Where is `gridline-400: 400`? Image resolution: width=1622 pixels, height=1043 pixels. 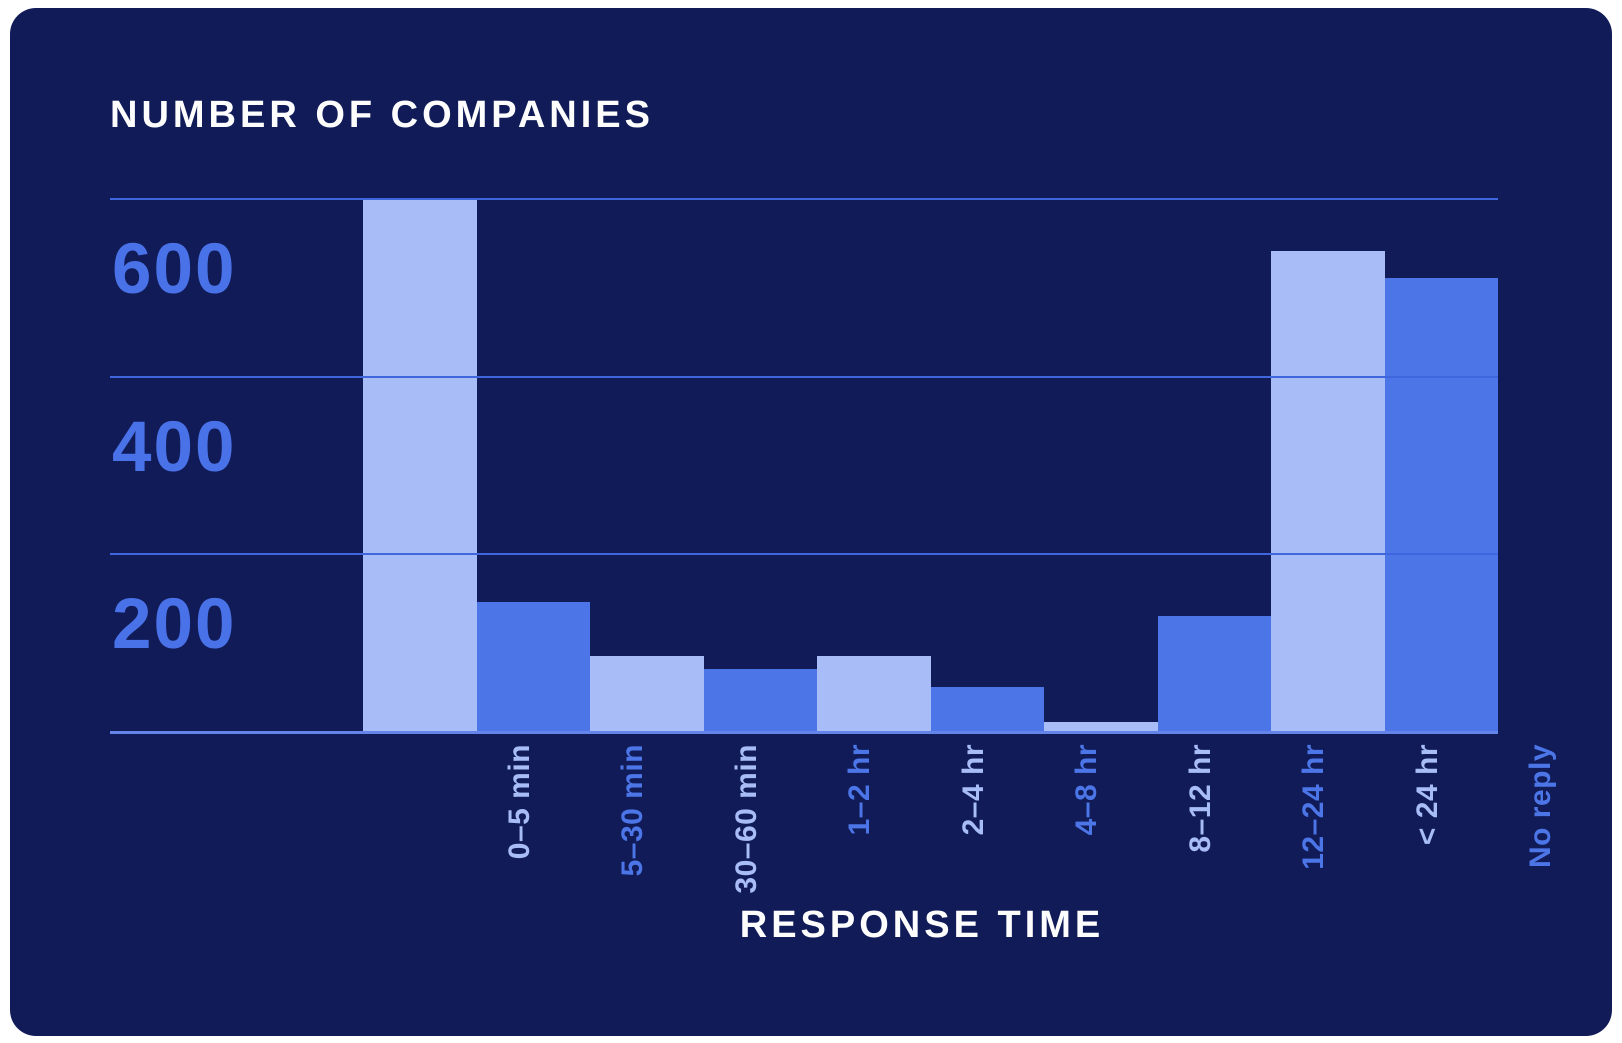 gridline-400: 400 is located at coordinates (804, 430).